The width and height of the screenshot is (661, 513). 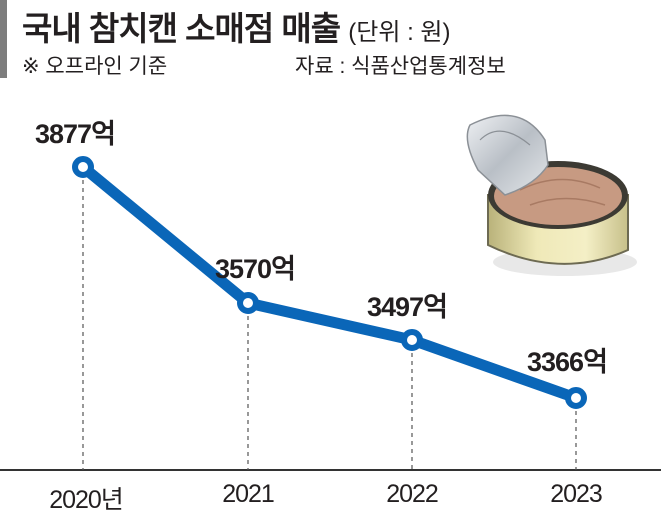 What do you see at coordinates (248, 494) in the screenshot?
I see `x-tick-2021: 2021` at bounding box center [248, 494].